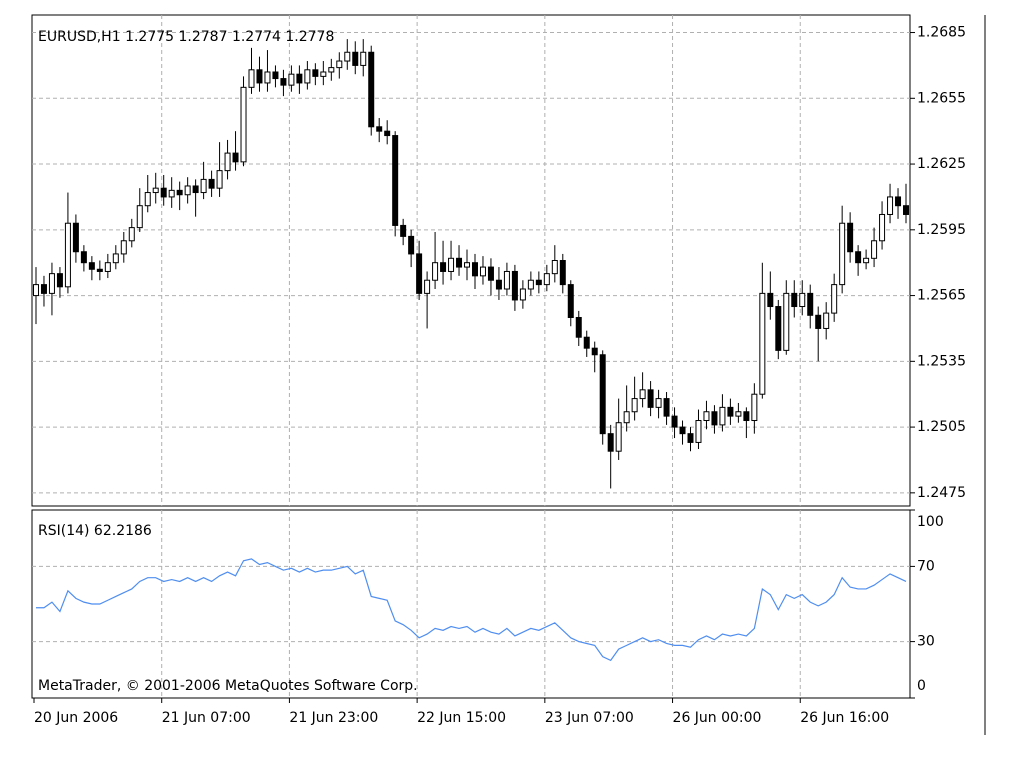 Image resolution: width=1028 pixels, height=766 pixels. Describe the element at coordinates (461, 718) in the screenshot. I see `x-tick-label: 22 Jun 15:00` at that location.